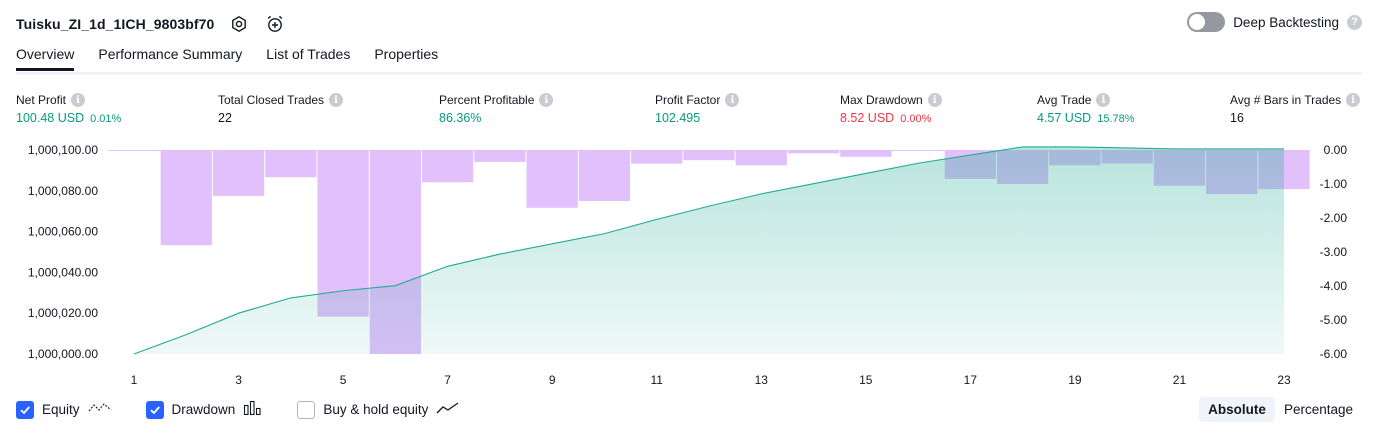  What do you see at coordinates (866, 380) in the screenshot?
I see `x-axis-tick-label: 15` at bounding box center [866, 380].